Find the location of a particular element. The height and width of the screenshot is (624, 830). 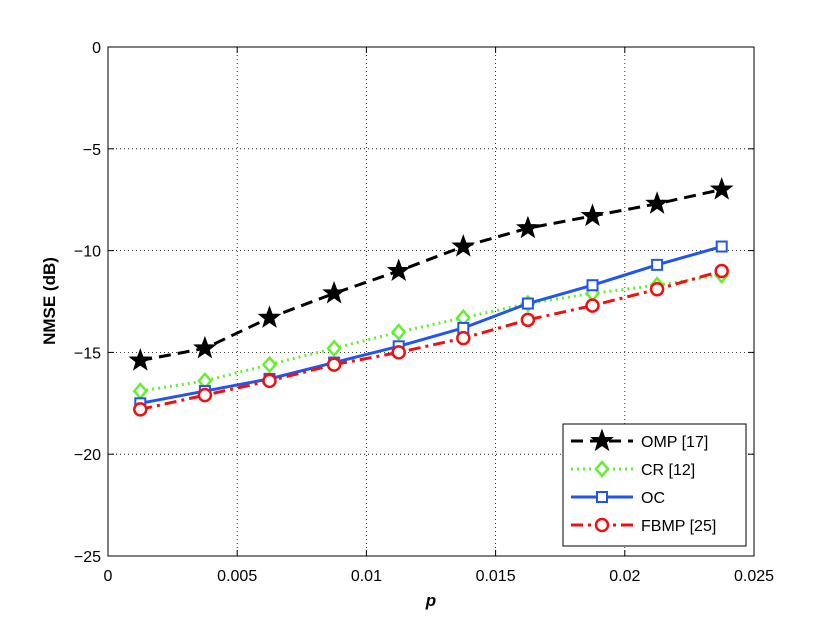

legend-entry-label: OC is located at coordinates (653, 498).